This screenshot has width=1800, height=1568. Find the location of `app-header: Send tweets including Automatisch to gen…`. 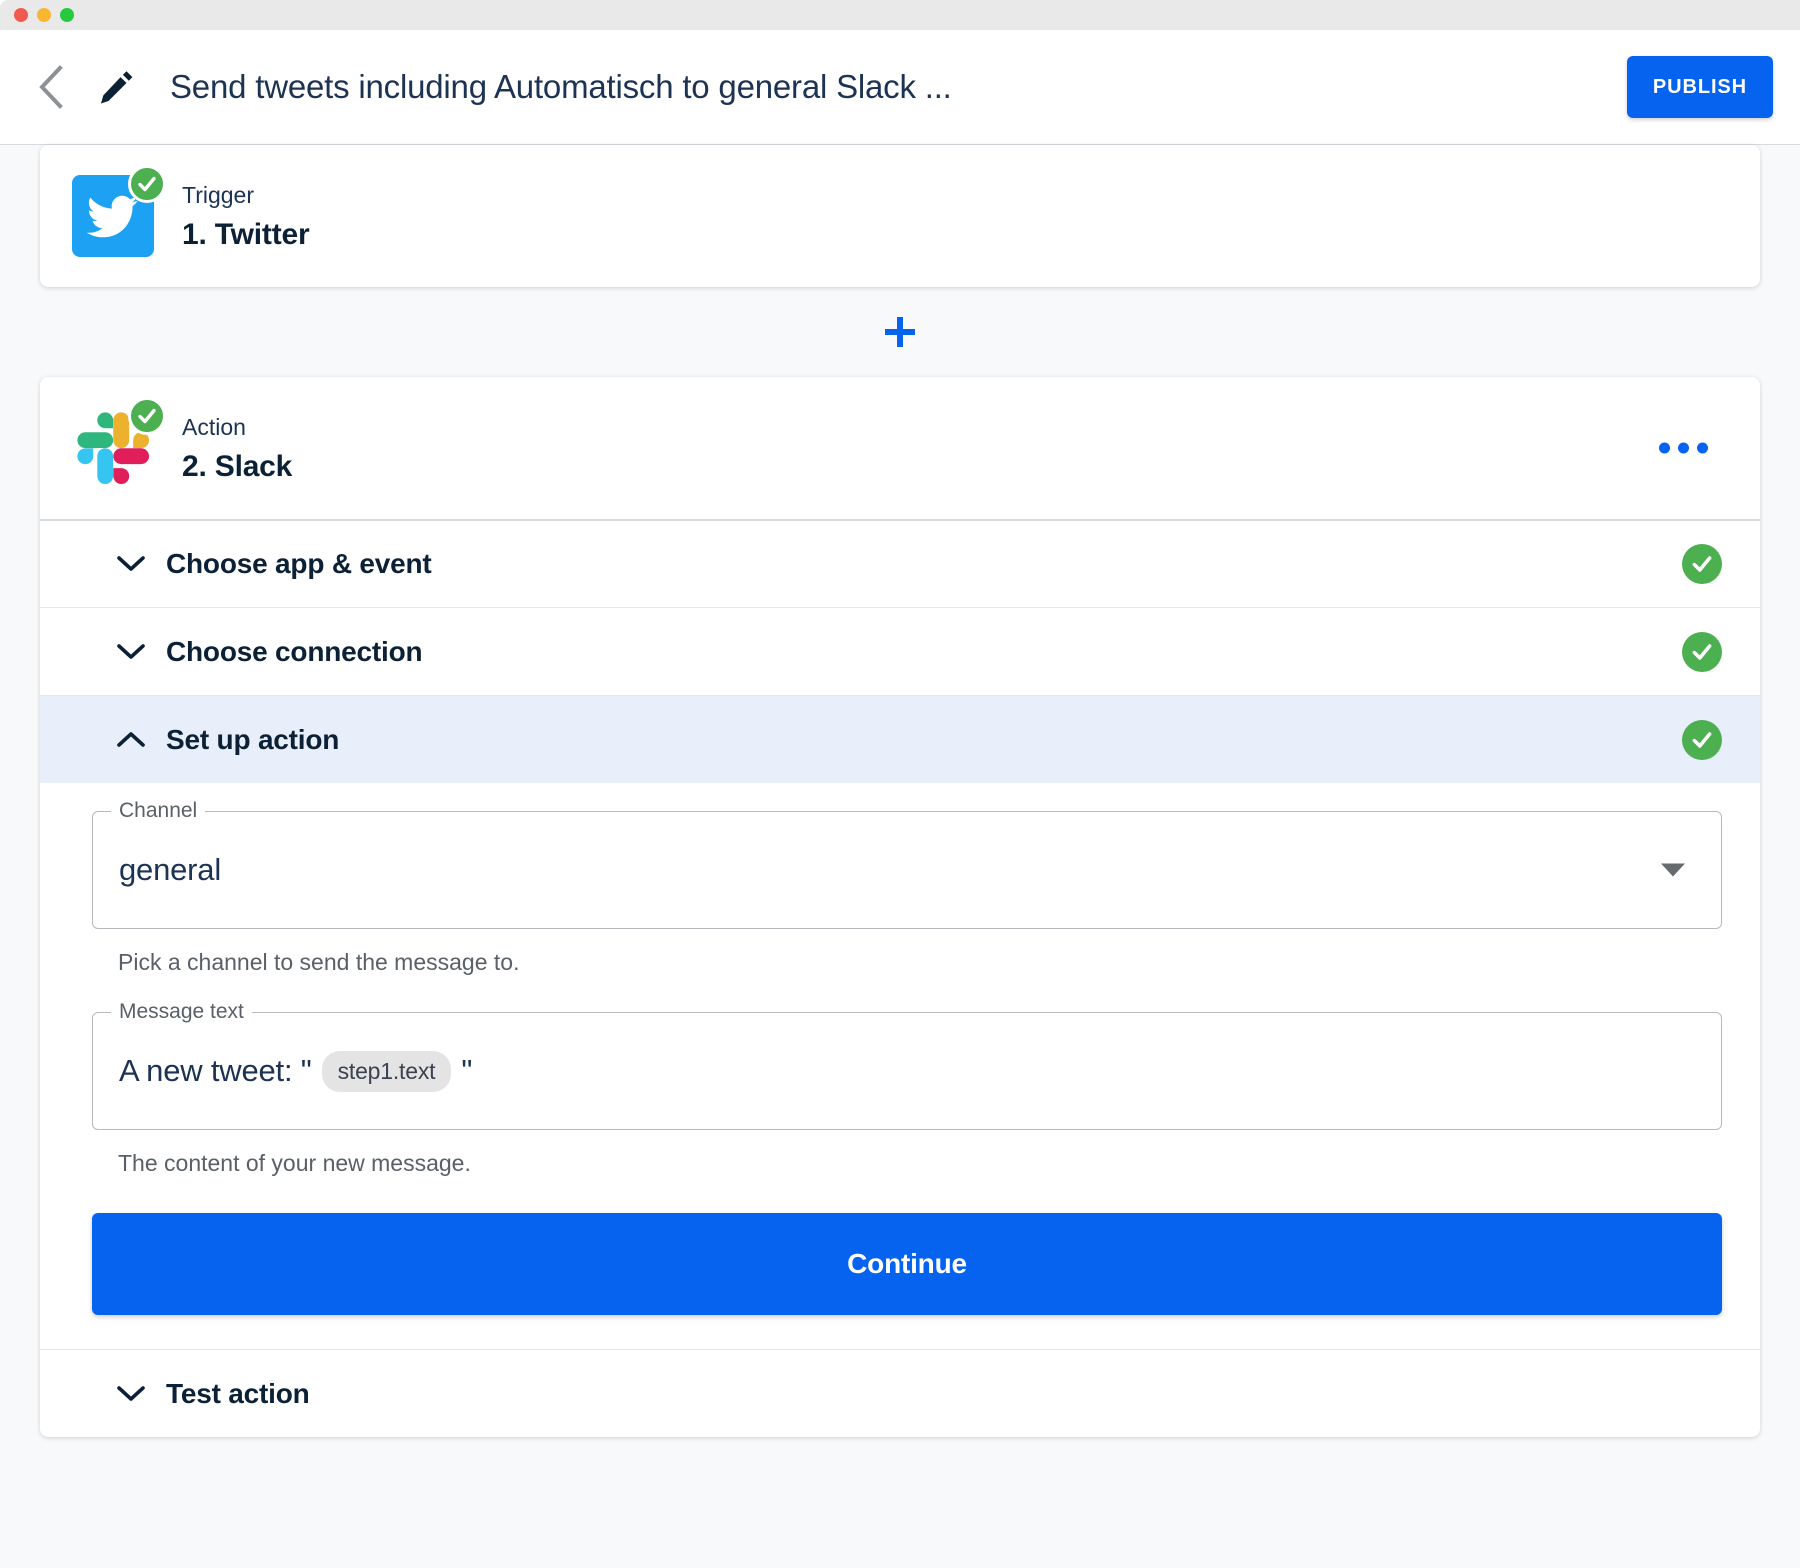

app-header: Send tweets including Automatisch to gen… is located at coordinates (900, 87).